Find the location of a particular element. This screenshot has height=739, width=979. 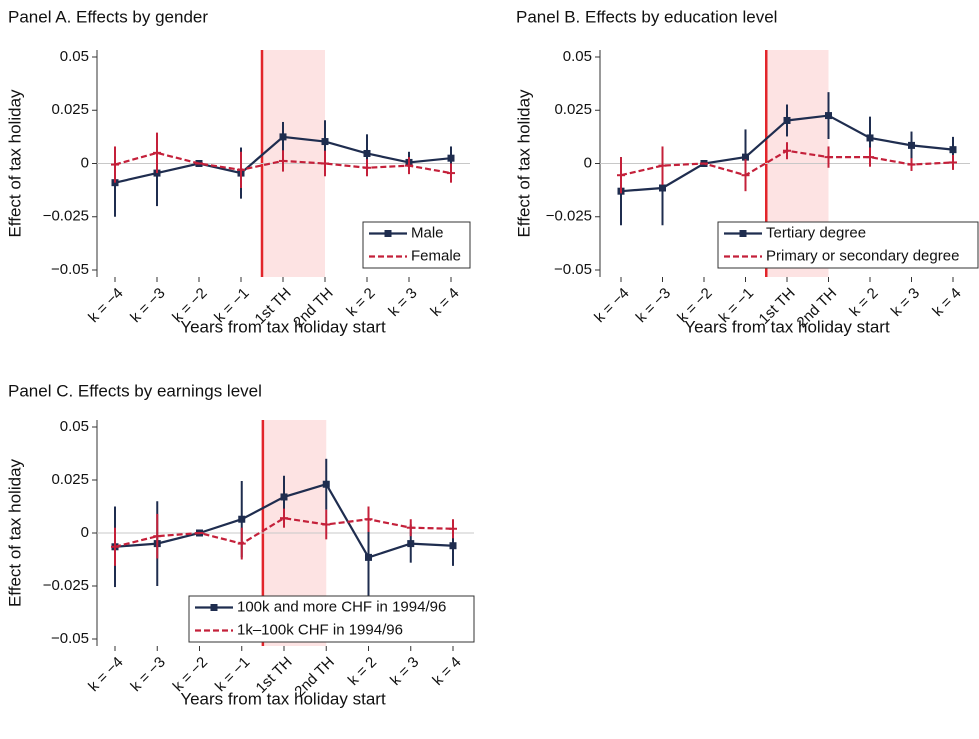

legend-label: Tertiary degree is located at coordinates (816, 232).